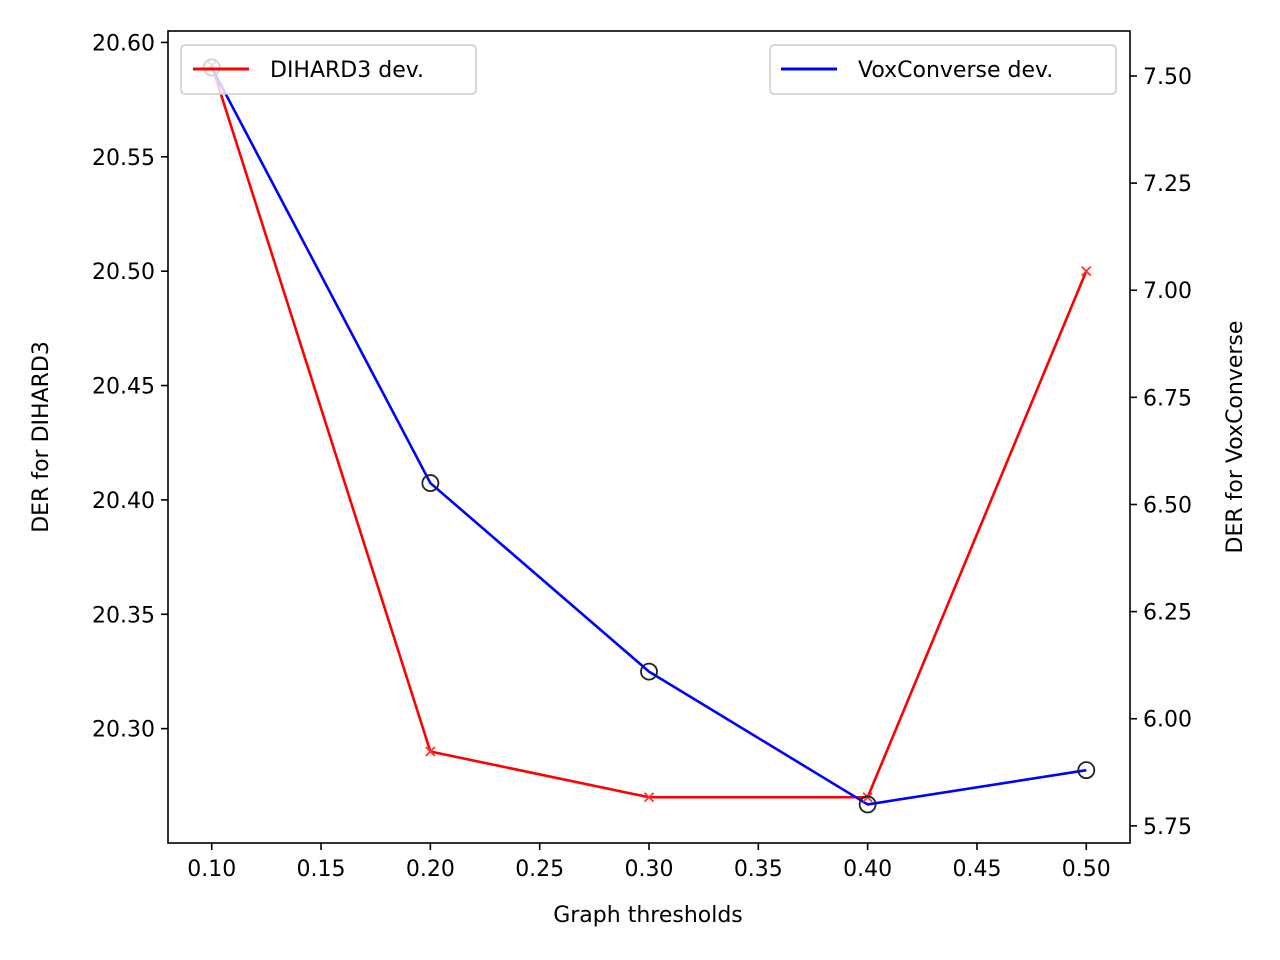 The width and height of the screenshot is (1280, 960). What do you see at coordinates (648, 915) in the screenshot?
I see `x-axis-label: Graph thresholds` at bounding box center [648, 915].